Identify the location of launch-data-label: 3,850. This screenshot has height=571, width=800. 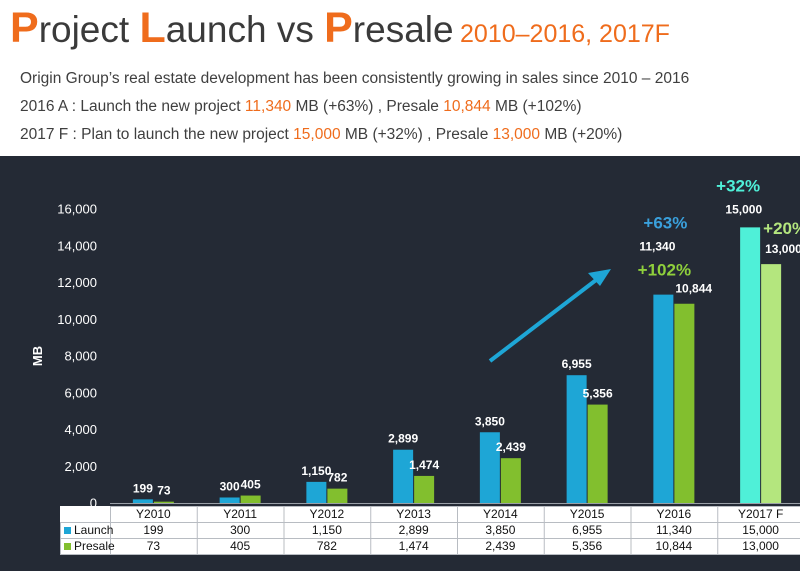
(490, 421).